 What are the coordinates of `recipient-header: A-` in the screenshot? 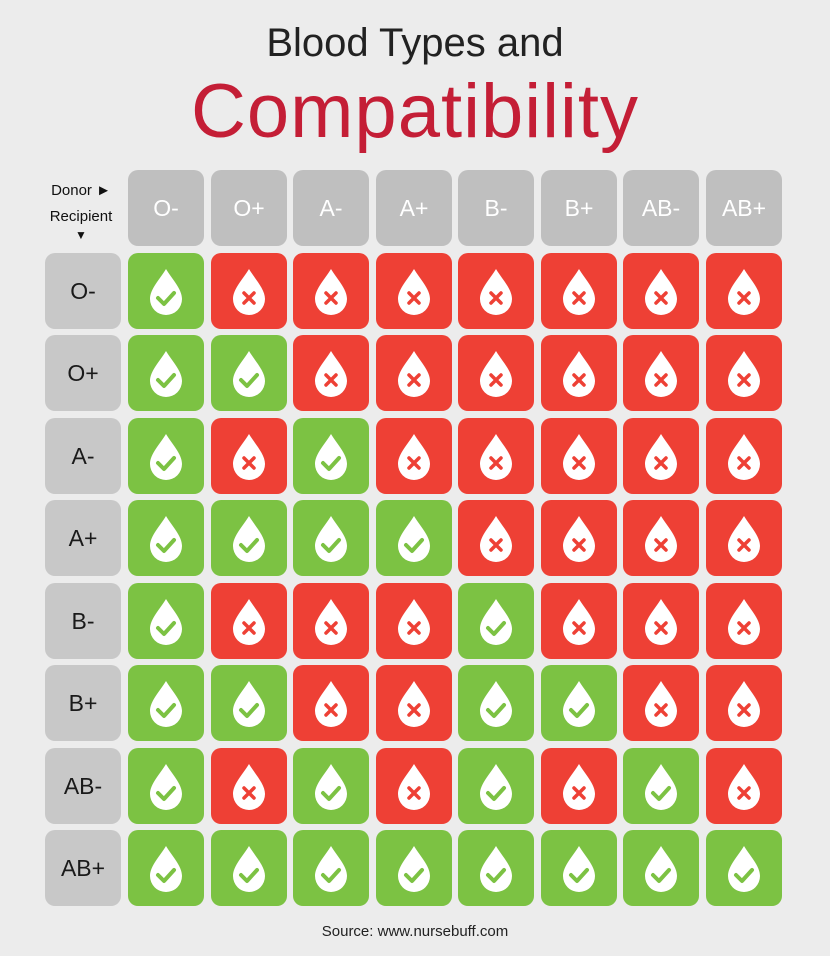 It's located at (83, 456).